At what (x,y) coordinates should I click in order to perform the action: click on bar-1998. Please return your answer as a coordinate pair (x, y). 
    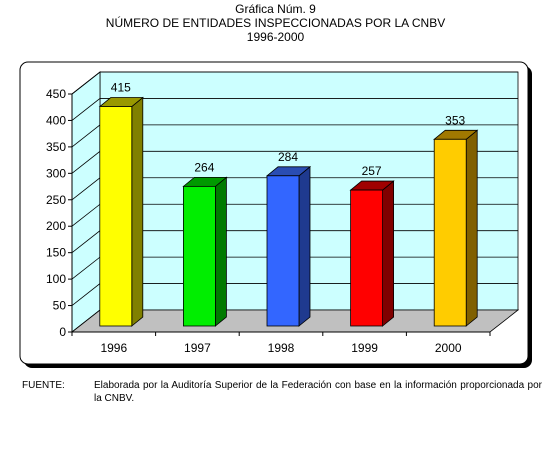
    Looking at the image, I should click on (283, 251).